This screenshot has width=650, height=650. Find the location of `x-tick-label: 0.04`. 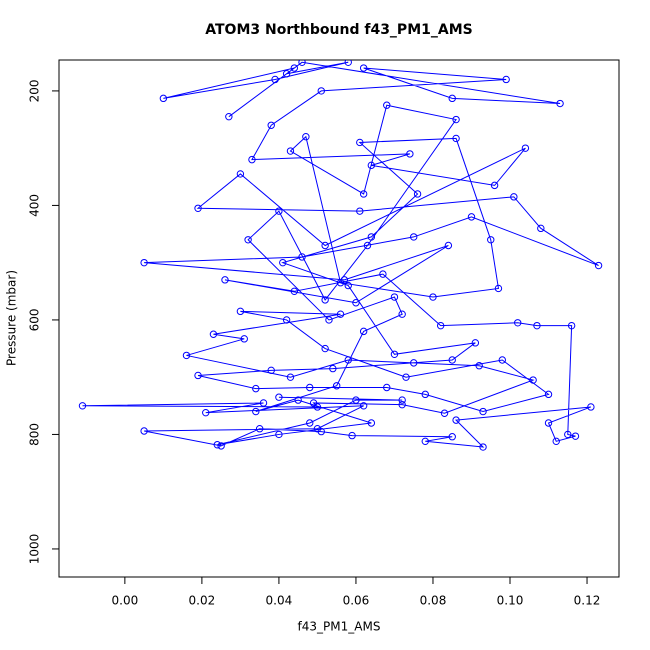

x-tick-label: 0.04 is located at coordinates (279, 601).